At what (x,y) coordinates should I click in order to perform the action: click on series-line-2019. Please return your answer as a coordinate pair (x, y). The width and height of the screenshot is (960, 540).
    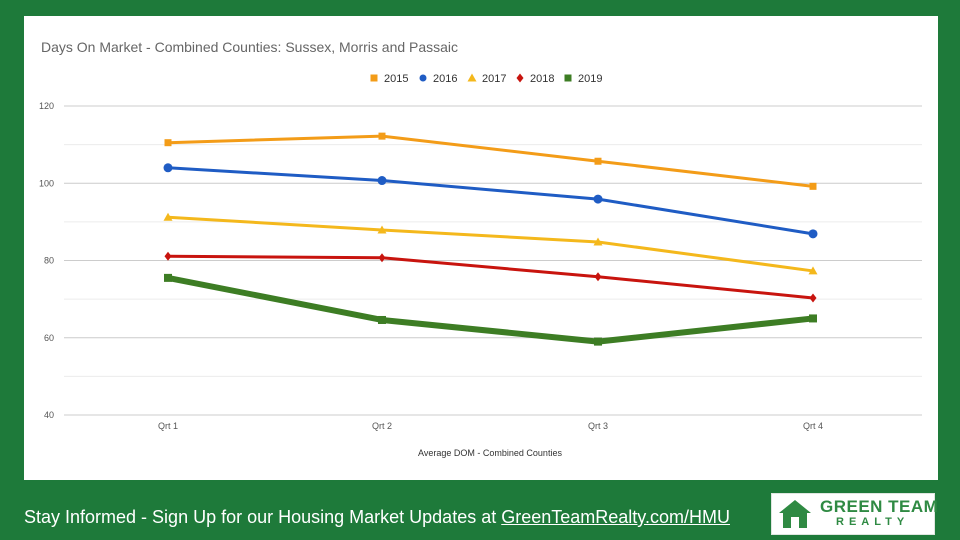
    Looking at the image, I should click on (490, 309).